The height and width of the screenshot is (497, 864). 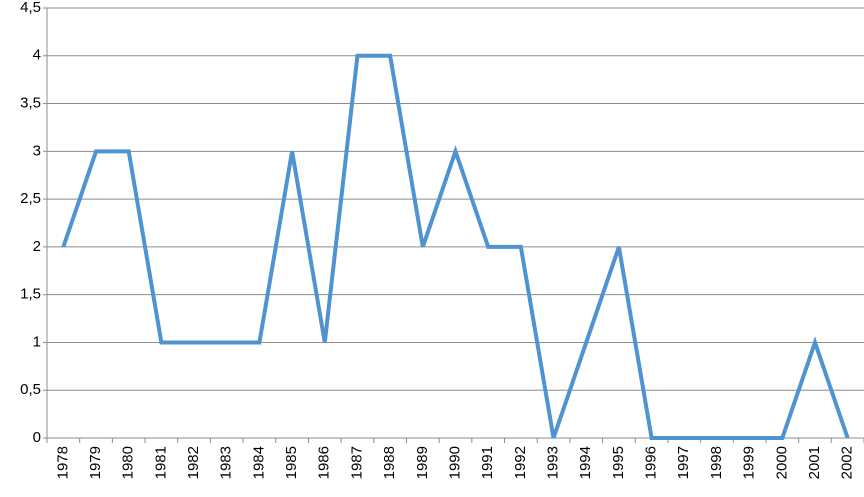 I want to click on x-tick-label: 1993, so click(x=553, y=462).